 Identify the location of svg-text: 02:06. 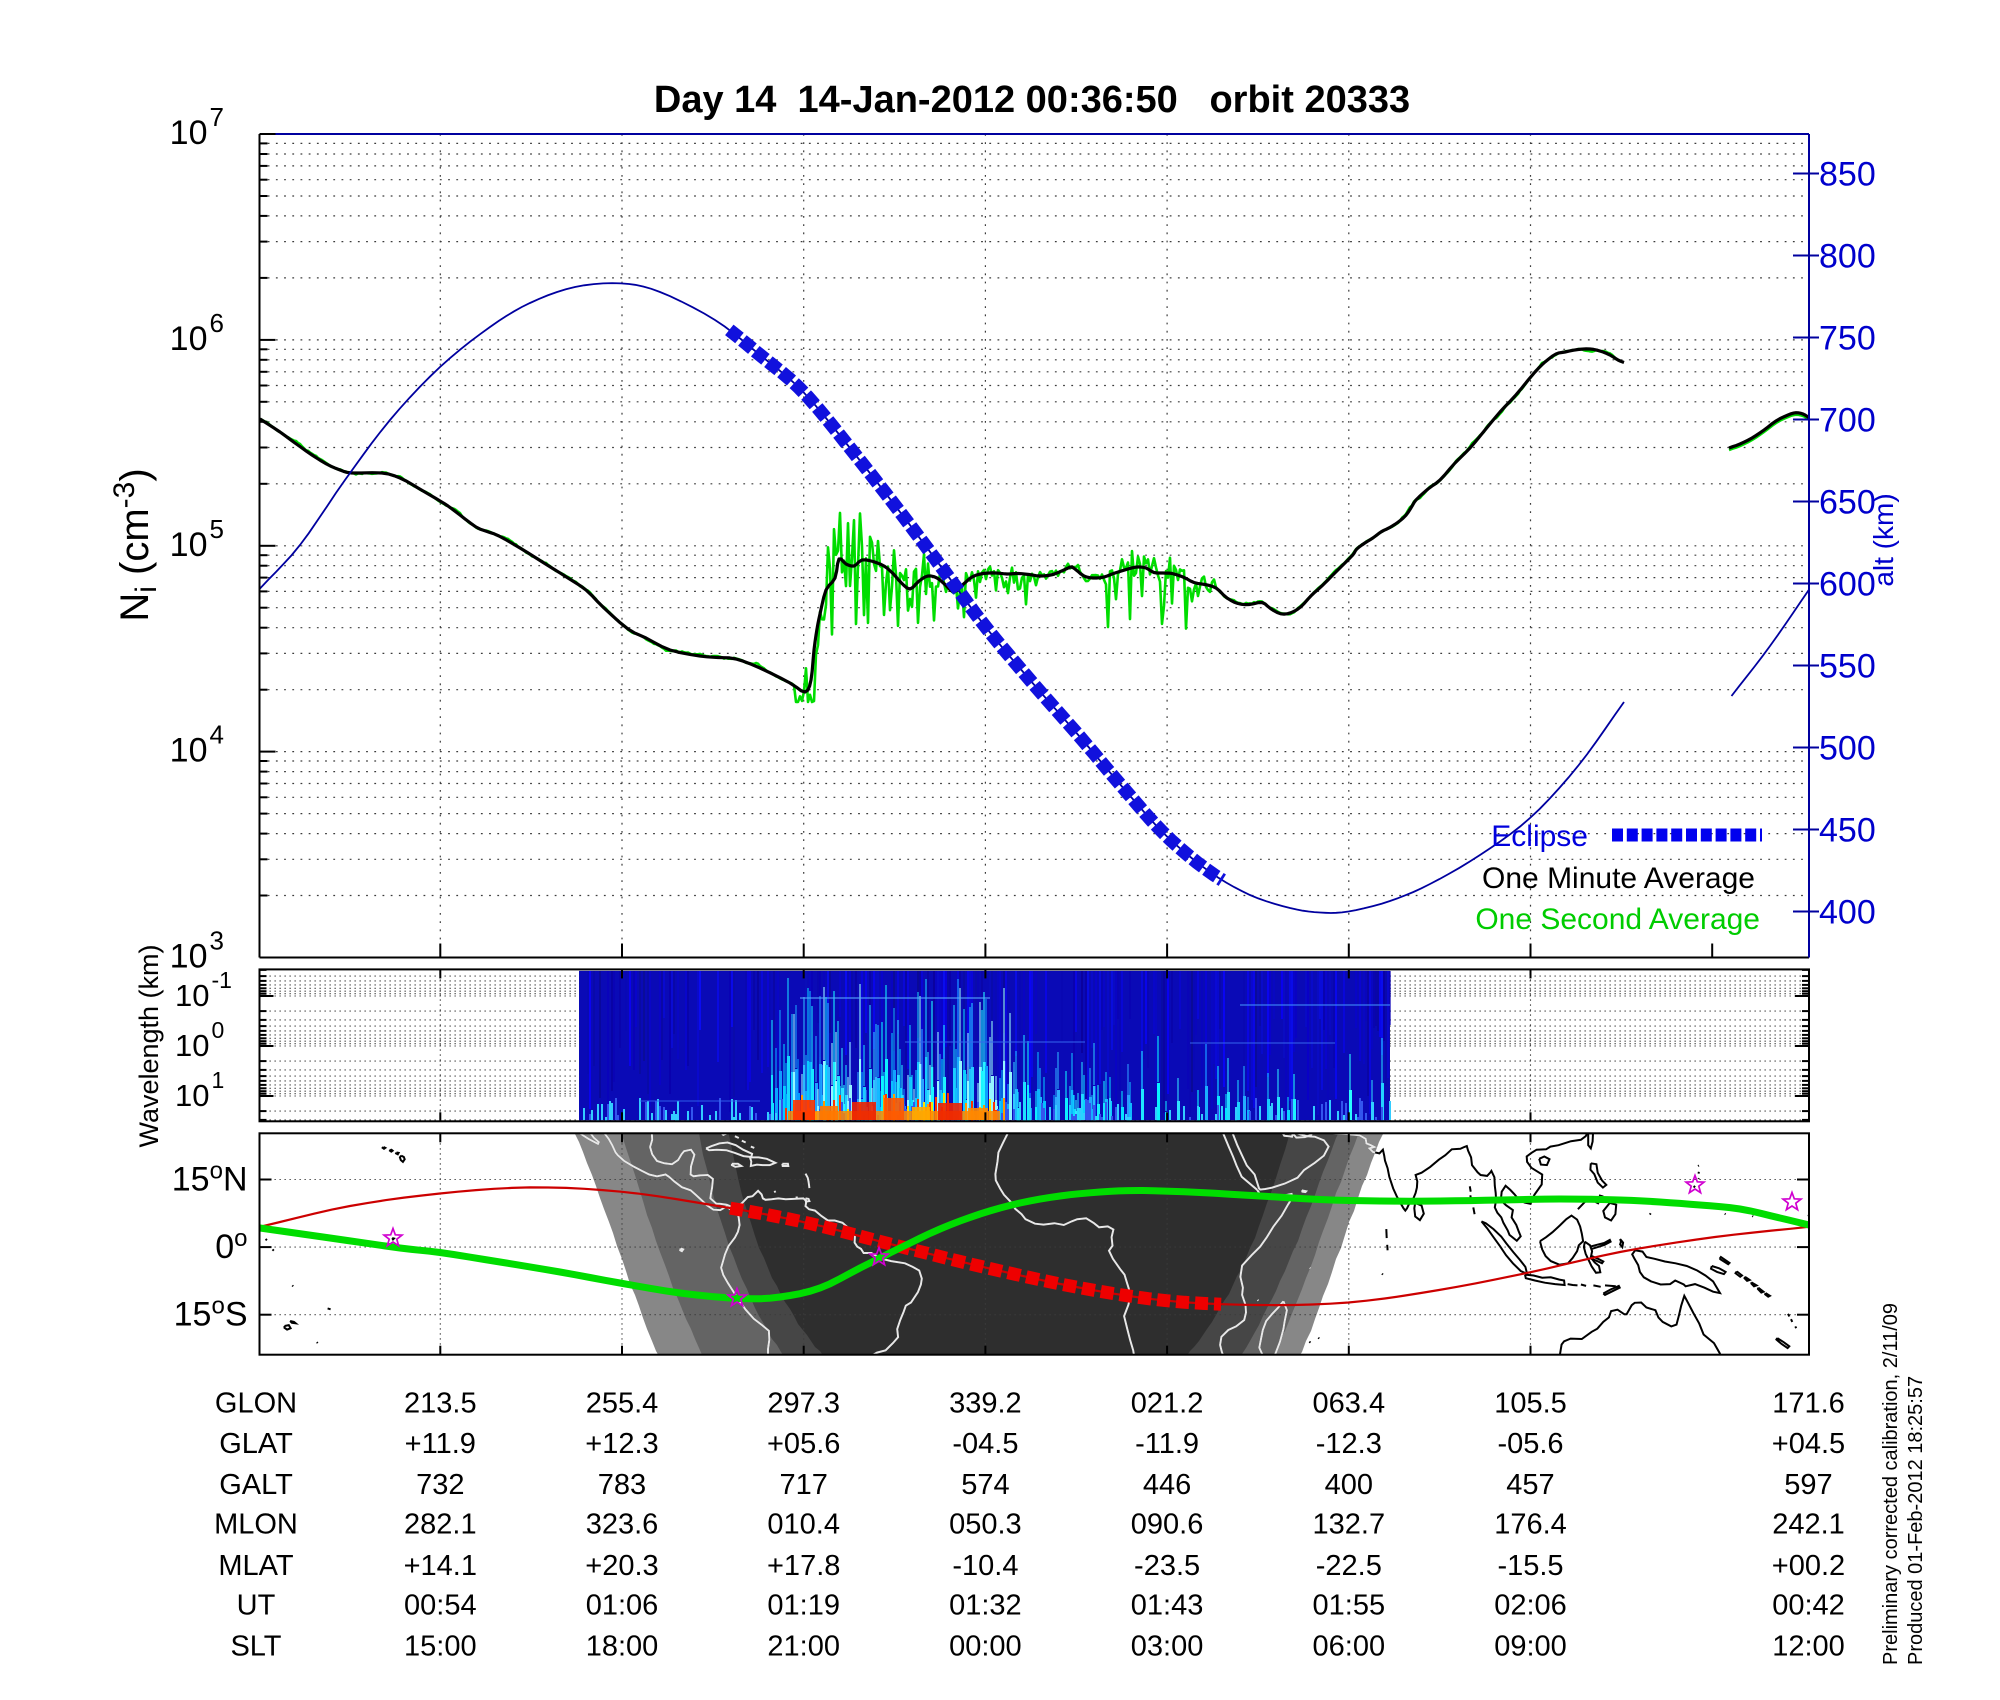
(1530, 1606).